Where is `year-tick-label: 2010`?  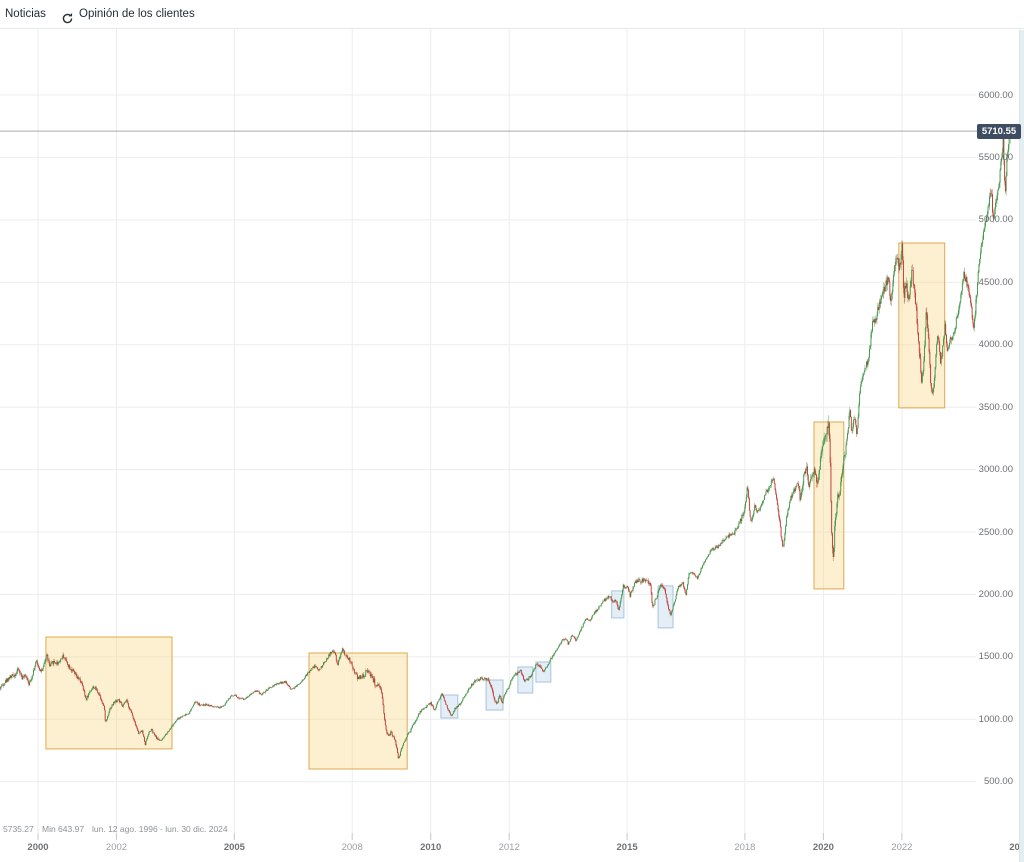
year-tick-label: 2010 is located at coordinates (431, 847).